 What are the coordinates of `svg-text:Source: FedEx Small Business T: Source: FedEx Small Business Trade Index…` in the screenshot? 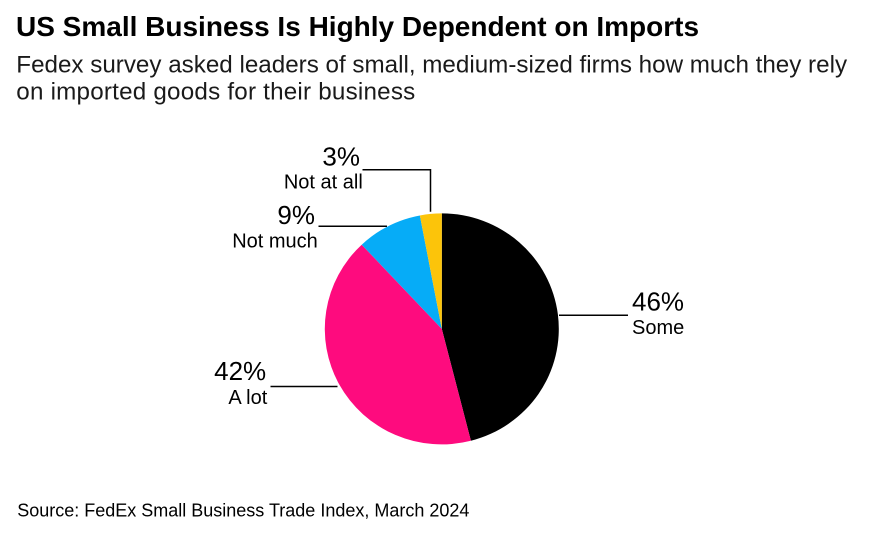 It's located at (243, 510).